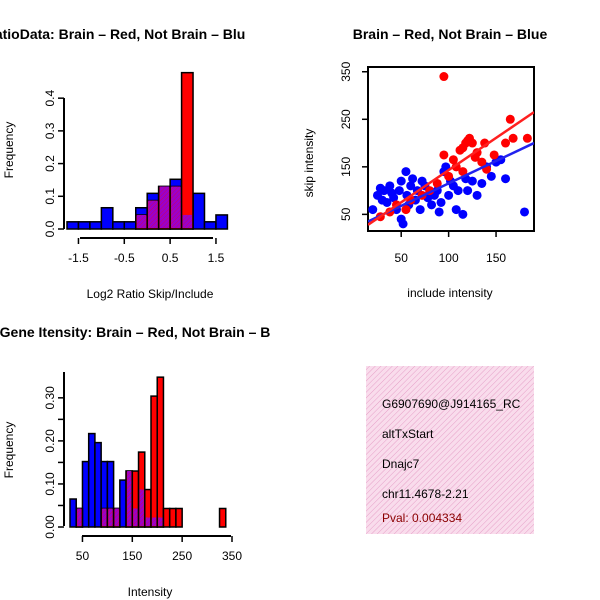 This screenshot has height=600, width=600. Describe the element at coordinates (449, 192) in the screenshot. I see `scatter-blue-points` at that location.